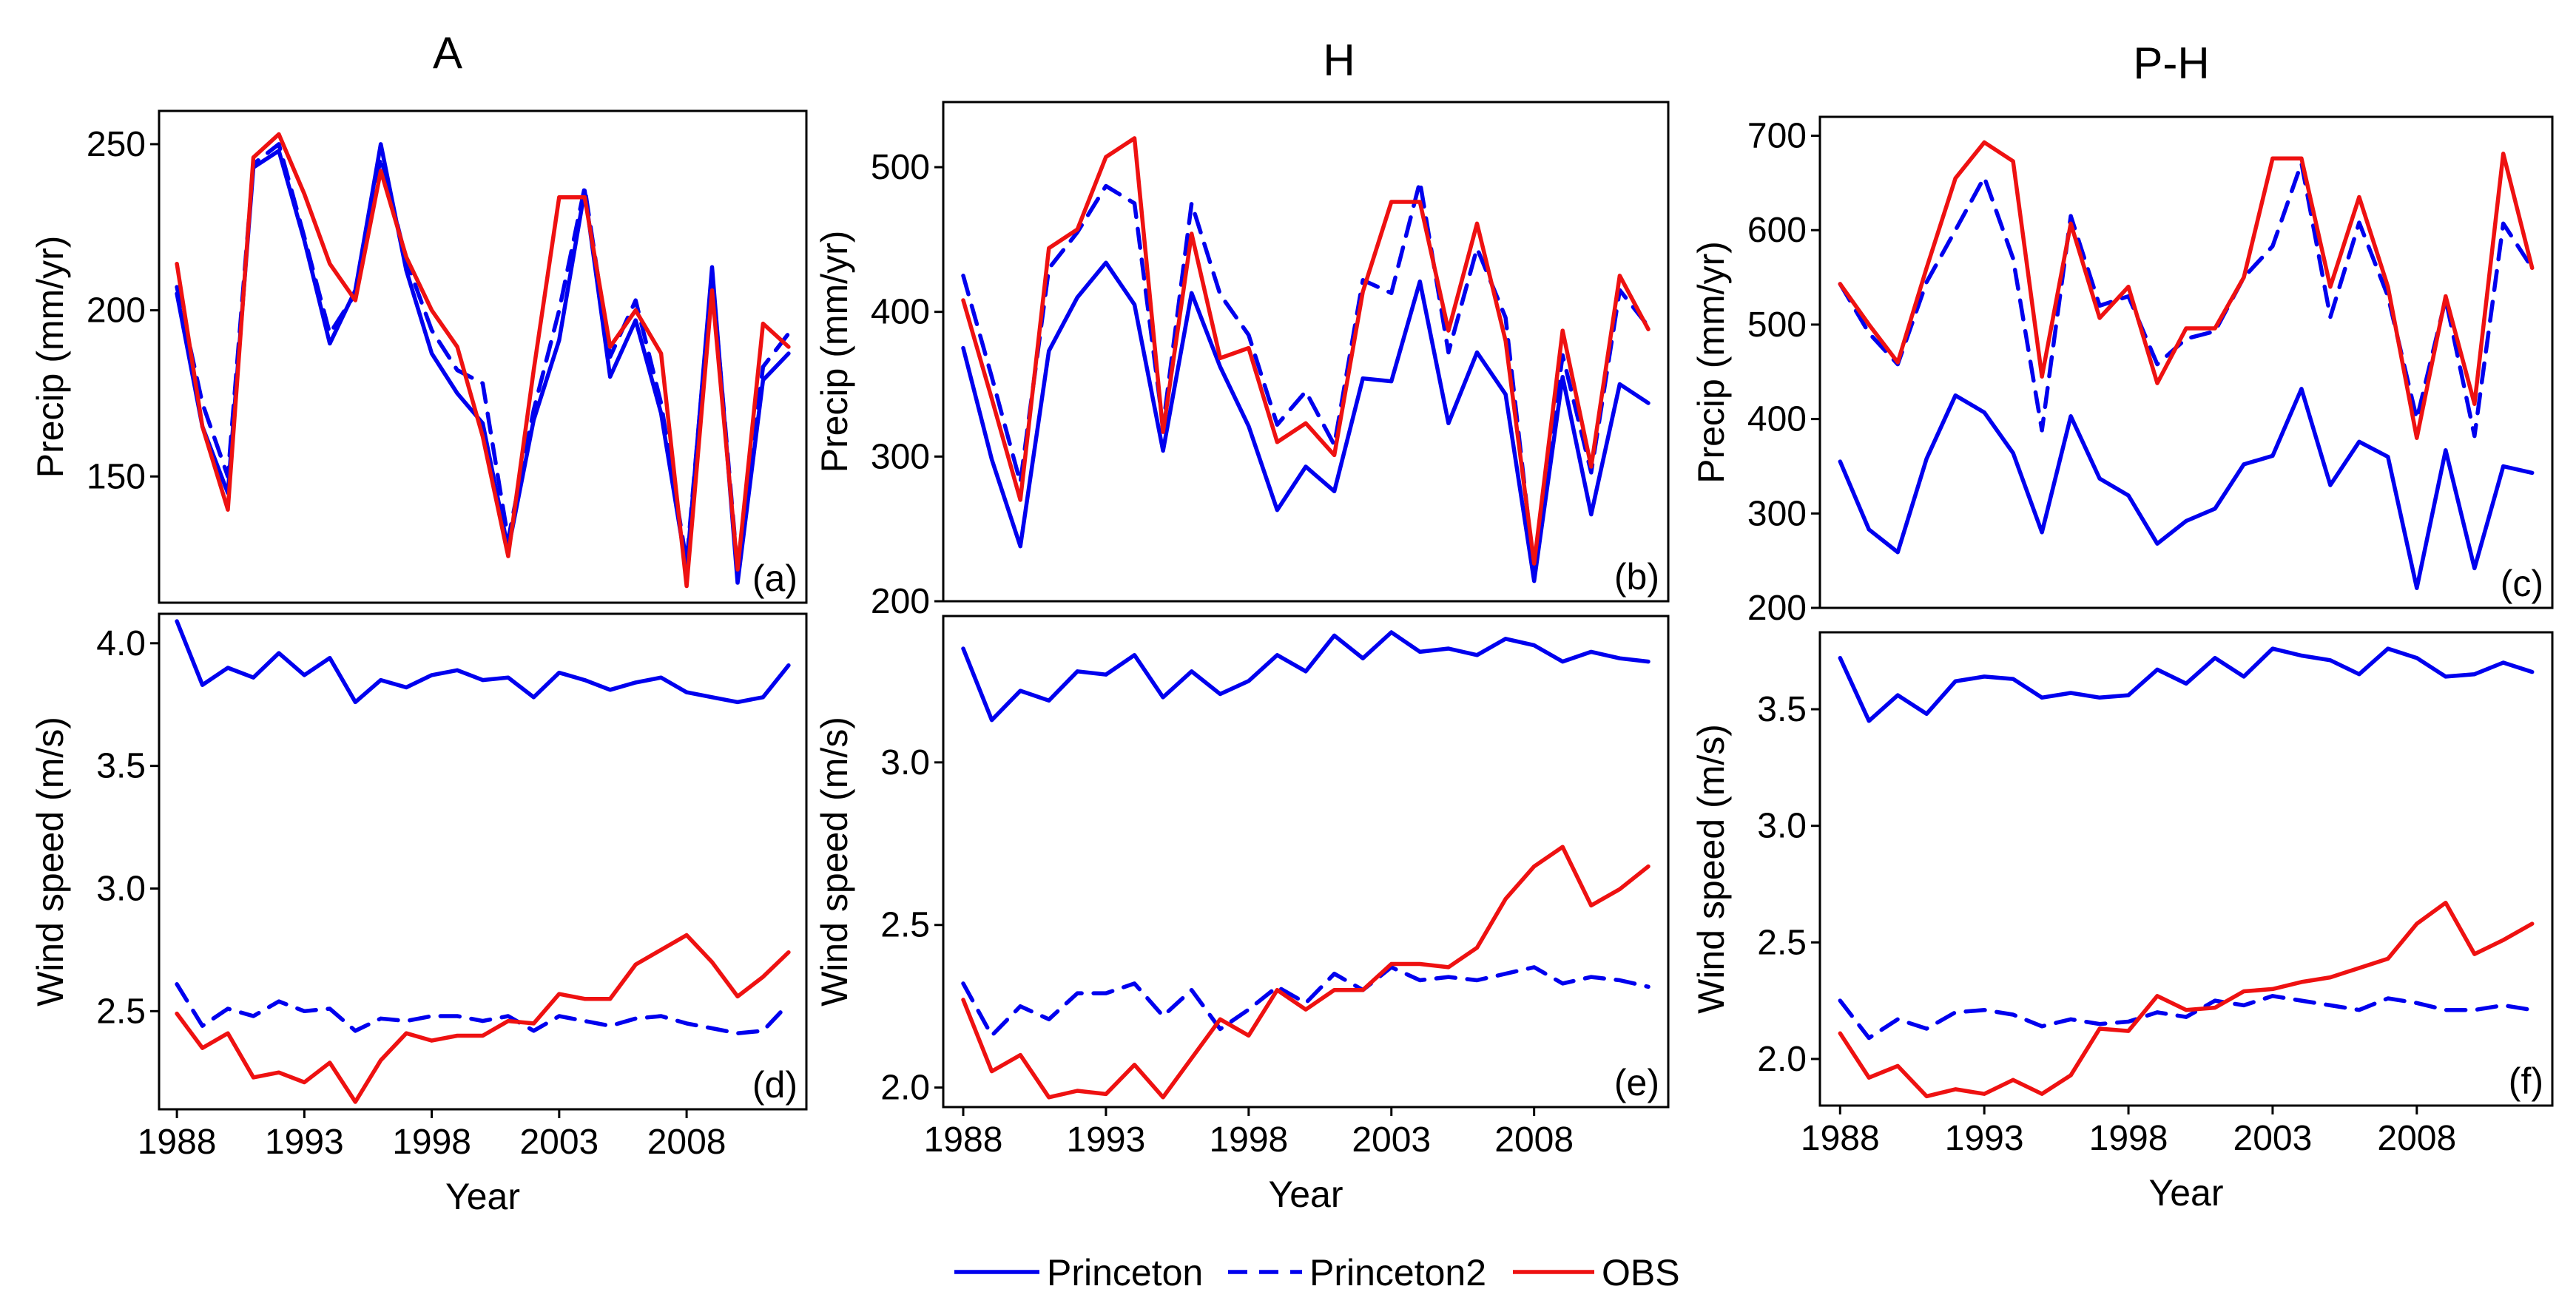 The height and width of the screenshot is (1306, 2576). What do you see at coordinates (2185, 1193) in the screenshot?
I see `x-axis-title-f: Year` at bounding box center [2185, 1193].